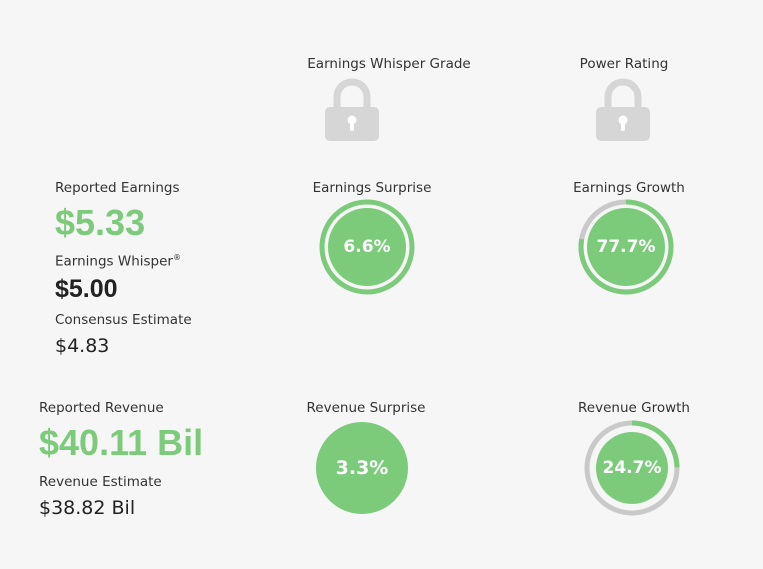  What do you see at coordinates (82, 346) in the screenshot?
I see `consensus-estimate-value: $4.83` at bounding box center [82, 346].